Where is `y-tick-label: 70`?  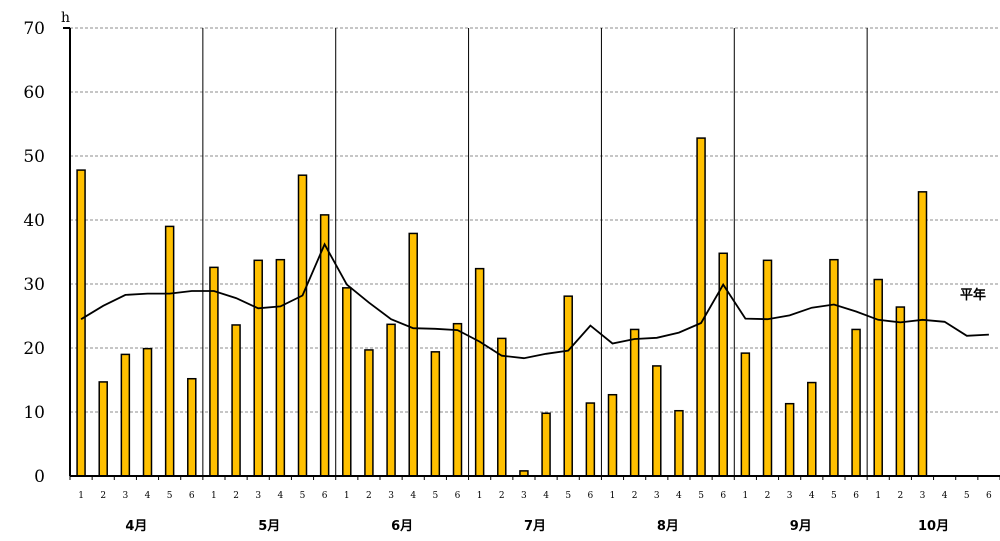
y-tick-label: 70 is located at coordinates (34, 29).